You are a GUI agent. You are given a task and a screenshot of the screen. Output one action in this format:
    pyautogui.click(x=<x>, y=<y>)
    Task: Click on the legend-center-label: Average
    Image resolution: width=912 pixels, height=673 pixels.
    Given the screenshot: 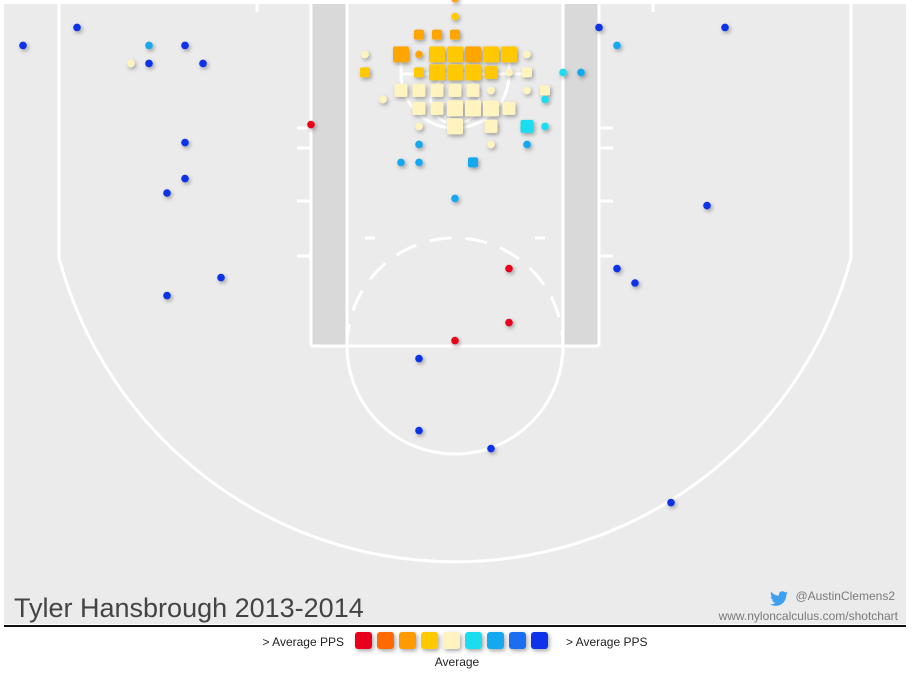 What is the action you would take?
    pyautogui.click(x=457, y=662)
    